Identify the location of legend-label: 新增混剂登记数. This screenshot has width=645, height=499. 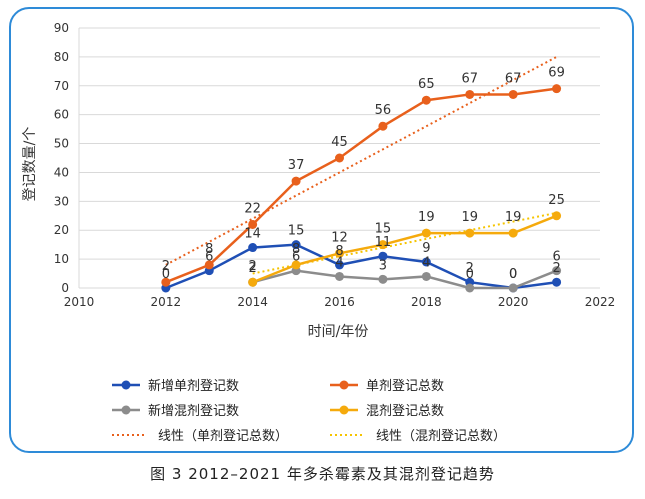
(193, 411).